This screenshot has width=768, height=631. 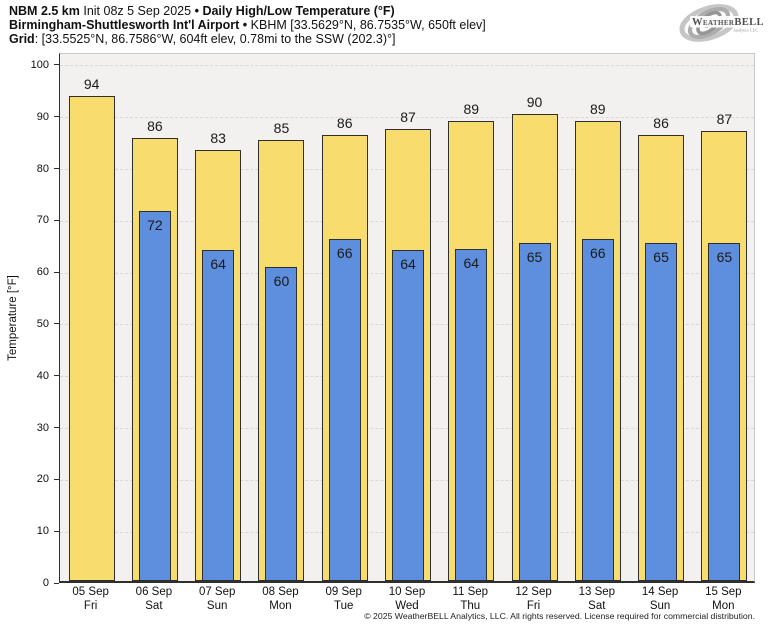 I want to click on y-tick-label-50: 50, so click(x=42, y=323).